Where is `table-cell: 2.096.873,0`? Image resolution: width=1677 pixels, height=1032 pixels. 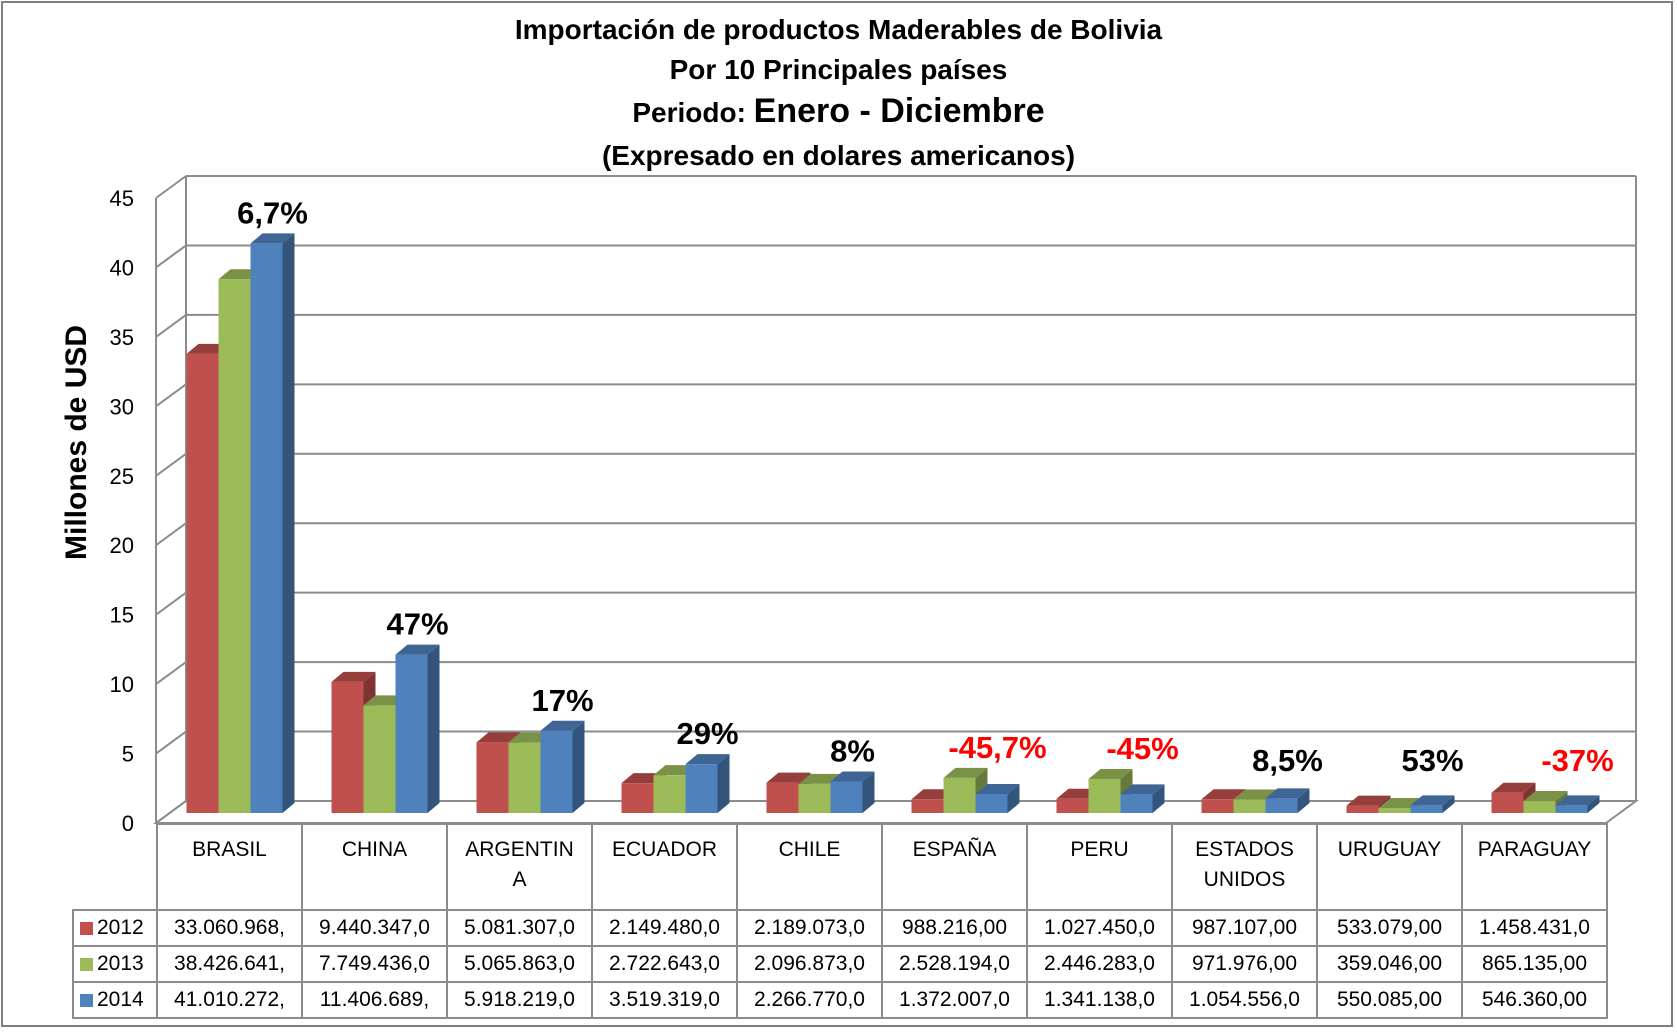
table-cell: 2.096.873,0 is located at coordinates (809, 964).